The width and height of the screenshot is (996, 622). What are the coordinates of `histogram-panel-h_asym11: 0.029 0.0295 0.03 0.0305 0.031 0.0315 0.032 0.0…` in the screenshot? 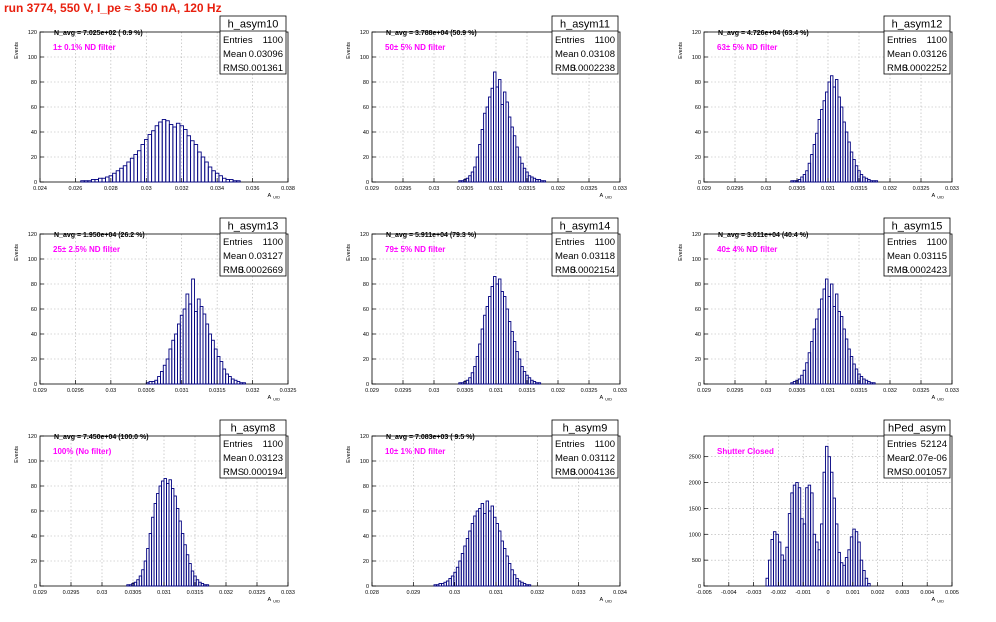 It's located at (486, 107).